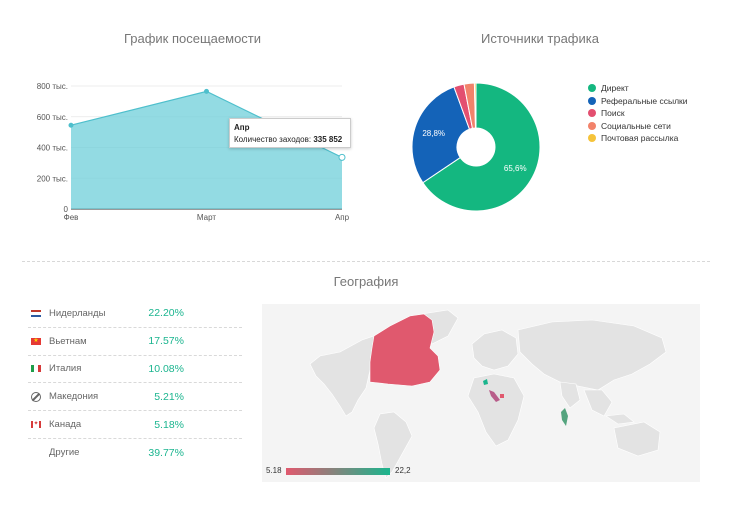 Image resolution: width=732 pixels, height=514 pixels. What do you see at coordinates (290, 133) in the screenshot?
I see `chart-tooltip: Апр Количество заходов: 335 852` at bounding box center [290, 133].